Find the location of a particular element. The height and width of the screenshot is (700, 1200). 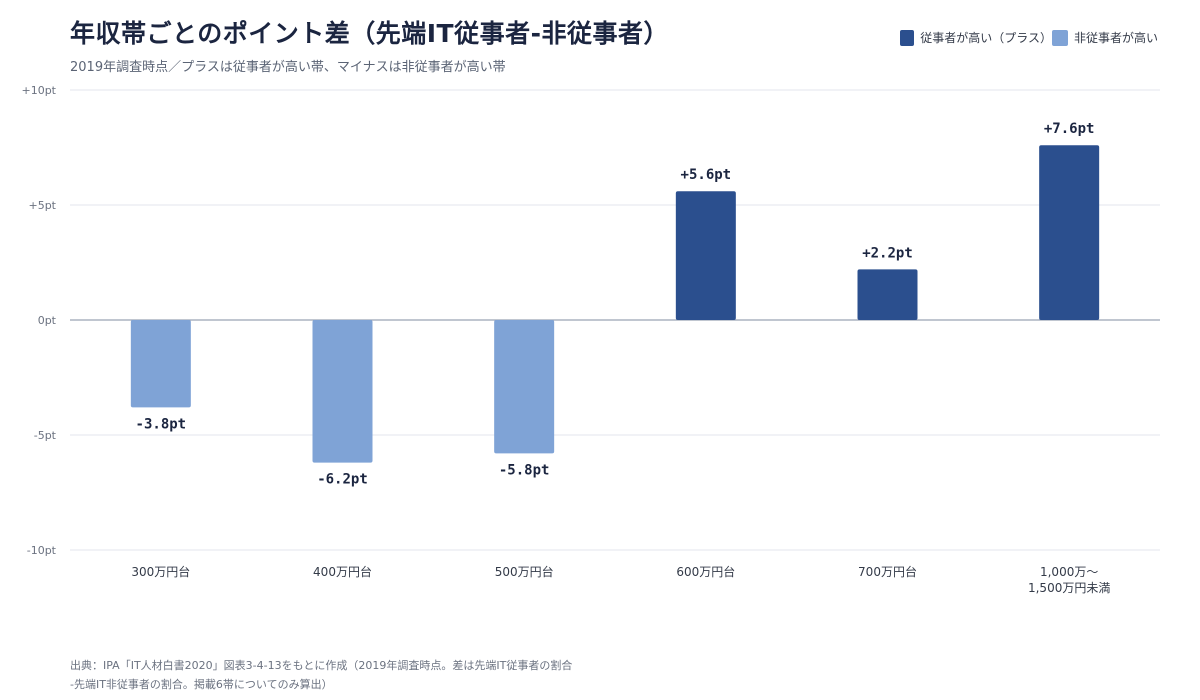

chart-title: 年収帯ごとのポイント差（先端IT従事者-非従事者） is located at coordinates (369, 33).